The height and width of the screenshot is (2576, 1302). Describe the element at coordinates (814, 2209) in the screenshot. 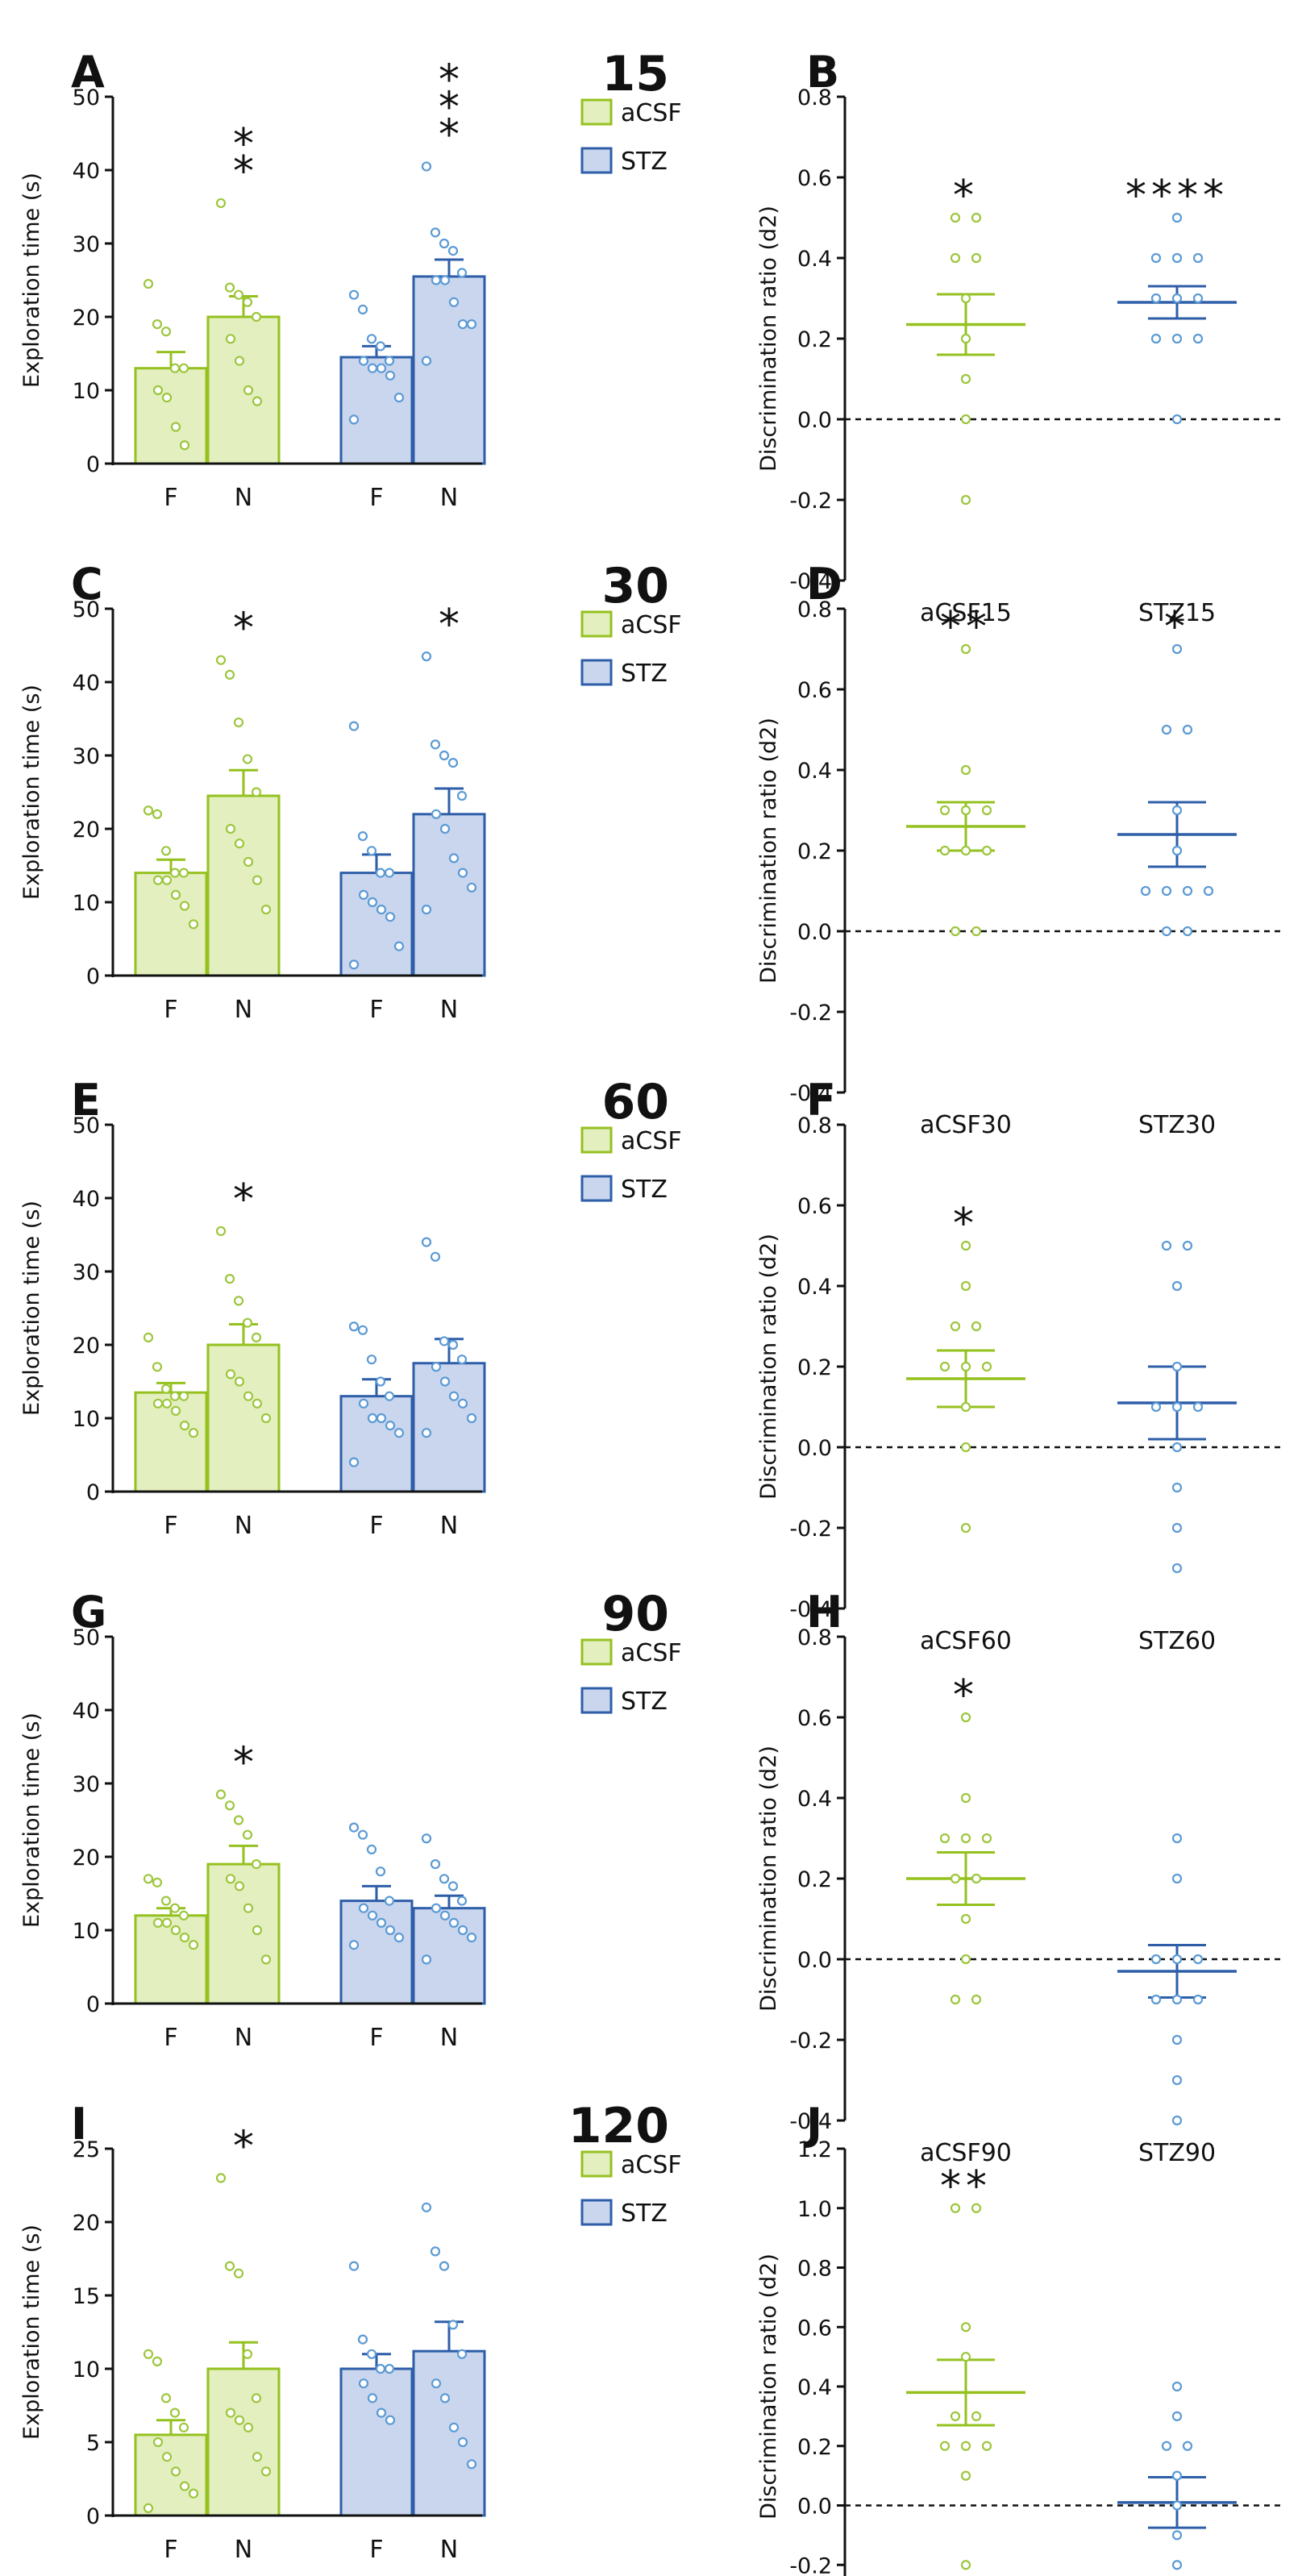

I see `y-tick-label: 1.0` at that location.